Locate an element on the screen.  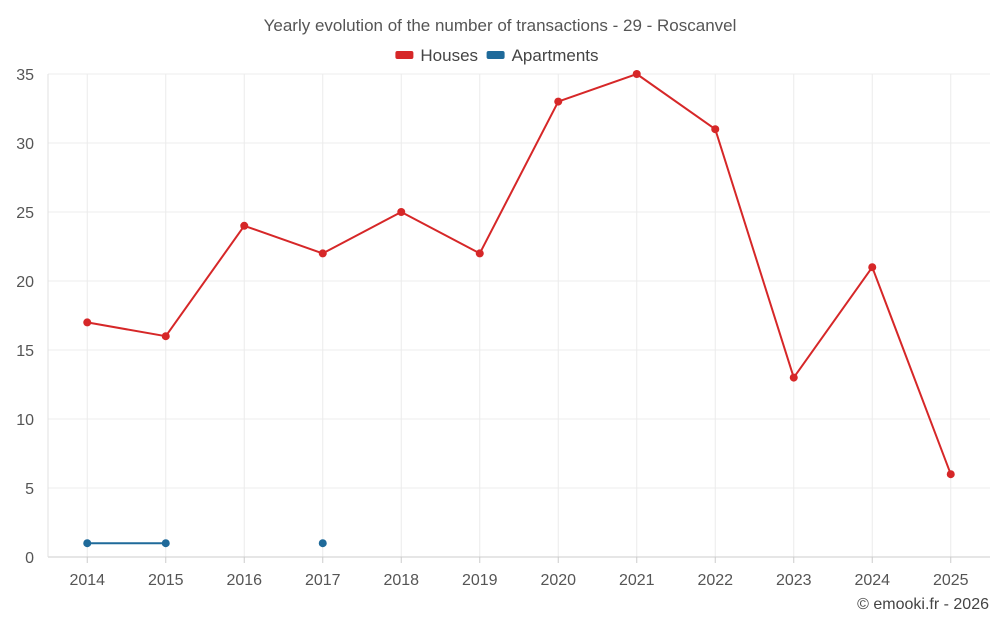
x-tick-label: 2022 is located at coordinates (715, 580).